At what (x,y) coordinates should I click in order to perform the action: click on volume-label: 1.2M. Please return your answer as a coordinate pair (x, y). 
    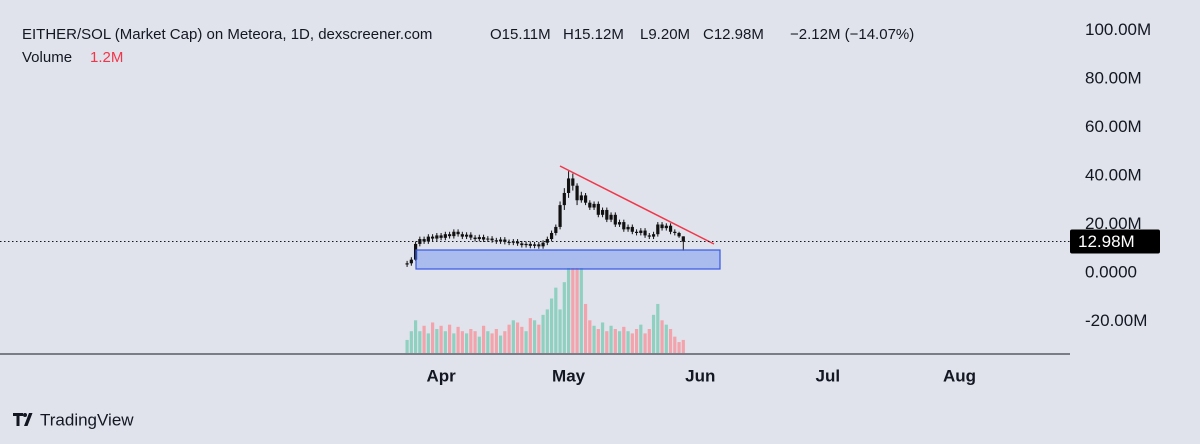
    Looking at the image, I should click on (106, 57).